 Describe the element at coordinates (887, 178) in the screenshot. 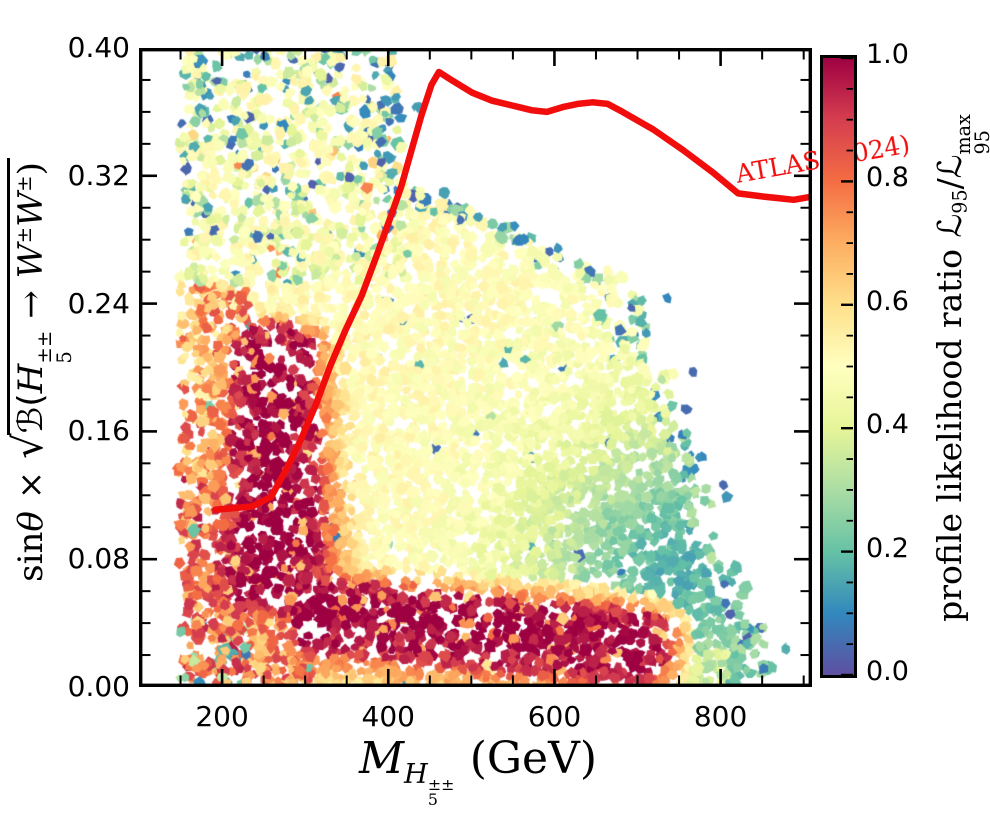

I see `colorbar-tick-label: 0.8` at that location.